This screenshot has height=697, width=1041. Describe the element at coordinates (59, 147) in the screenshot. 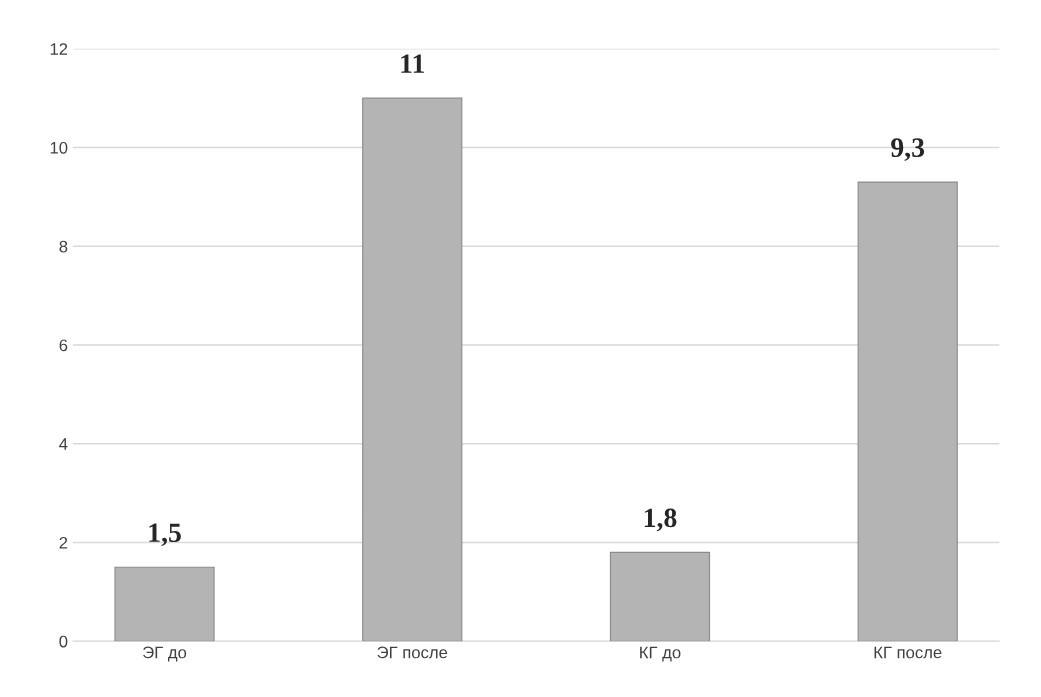

I see `y-tick-label: 10` at that location.